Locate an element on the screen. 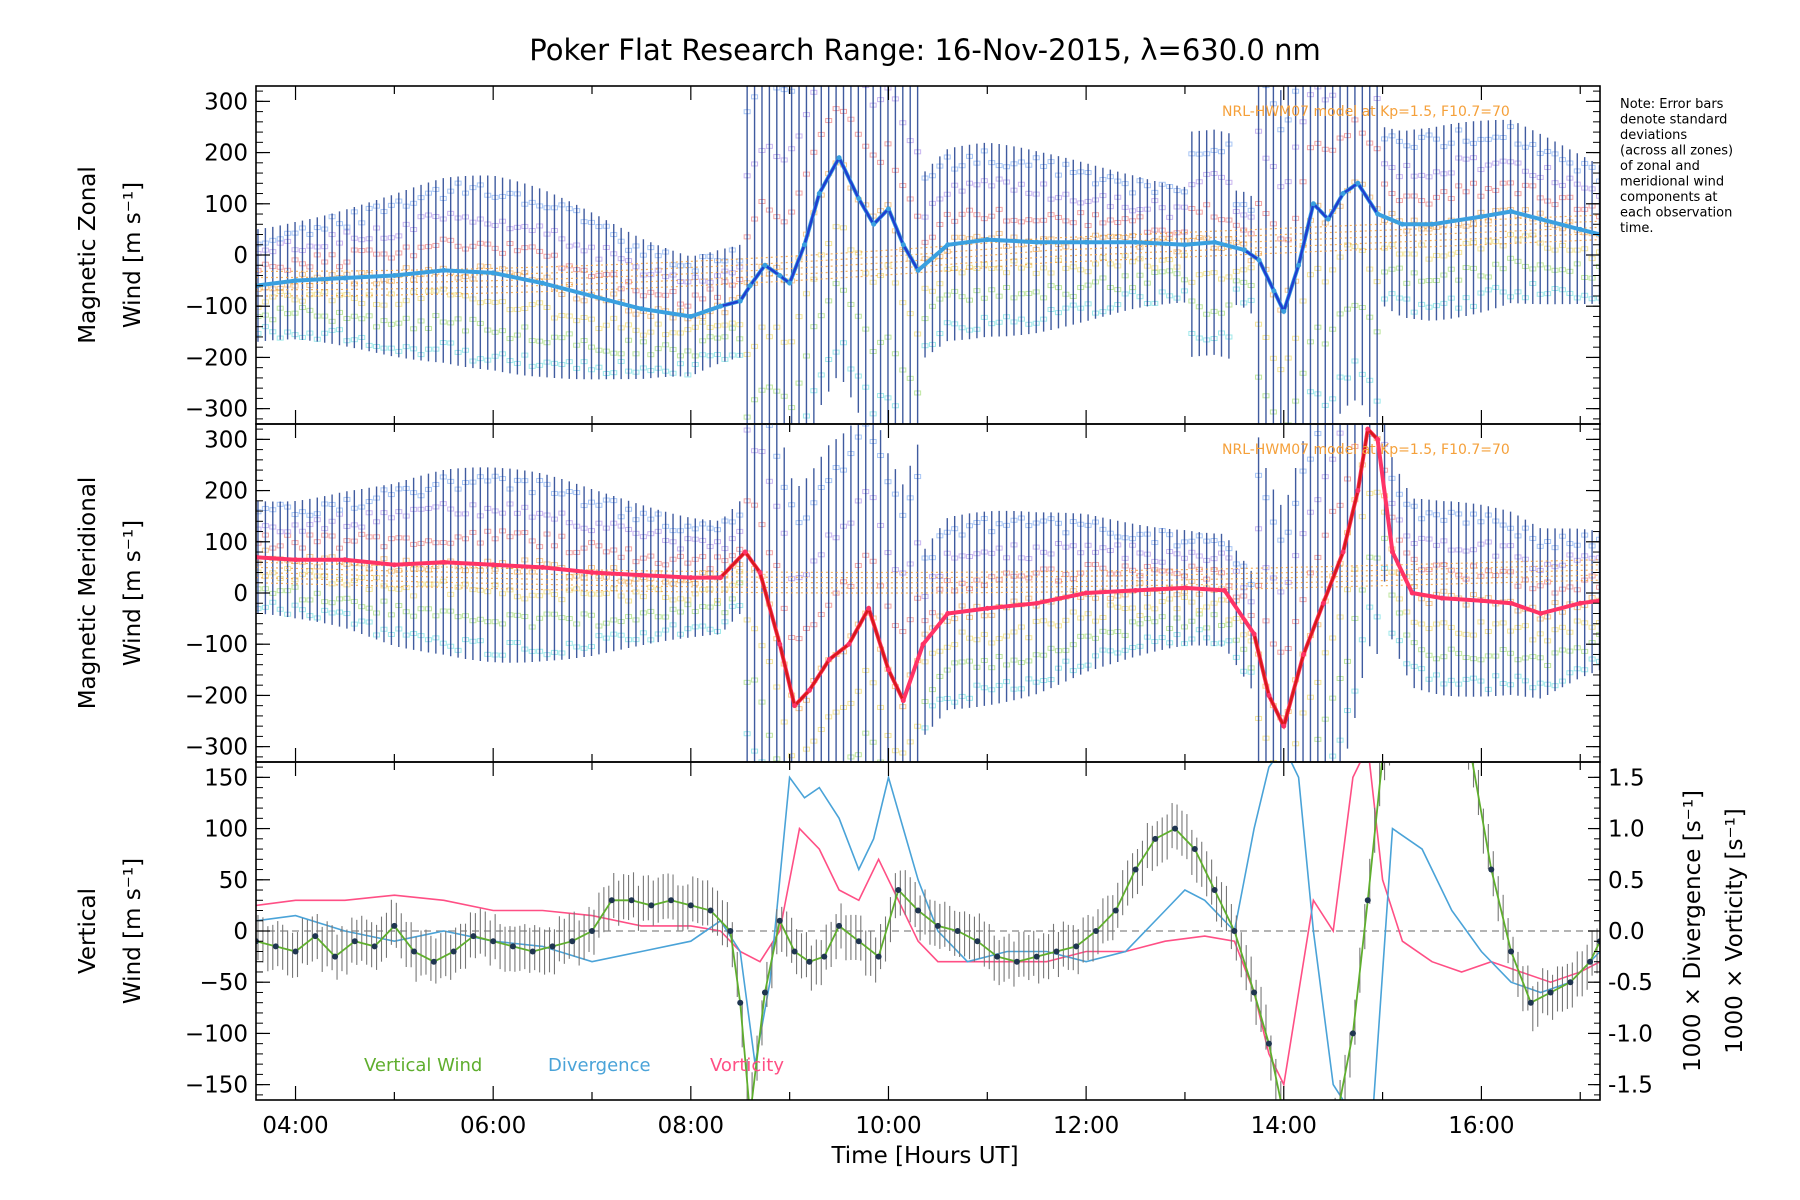 The image size is (1800, 1200). y-axis-label-line2: Wind [m s⁻¹] is located at coordinates (133, 931).